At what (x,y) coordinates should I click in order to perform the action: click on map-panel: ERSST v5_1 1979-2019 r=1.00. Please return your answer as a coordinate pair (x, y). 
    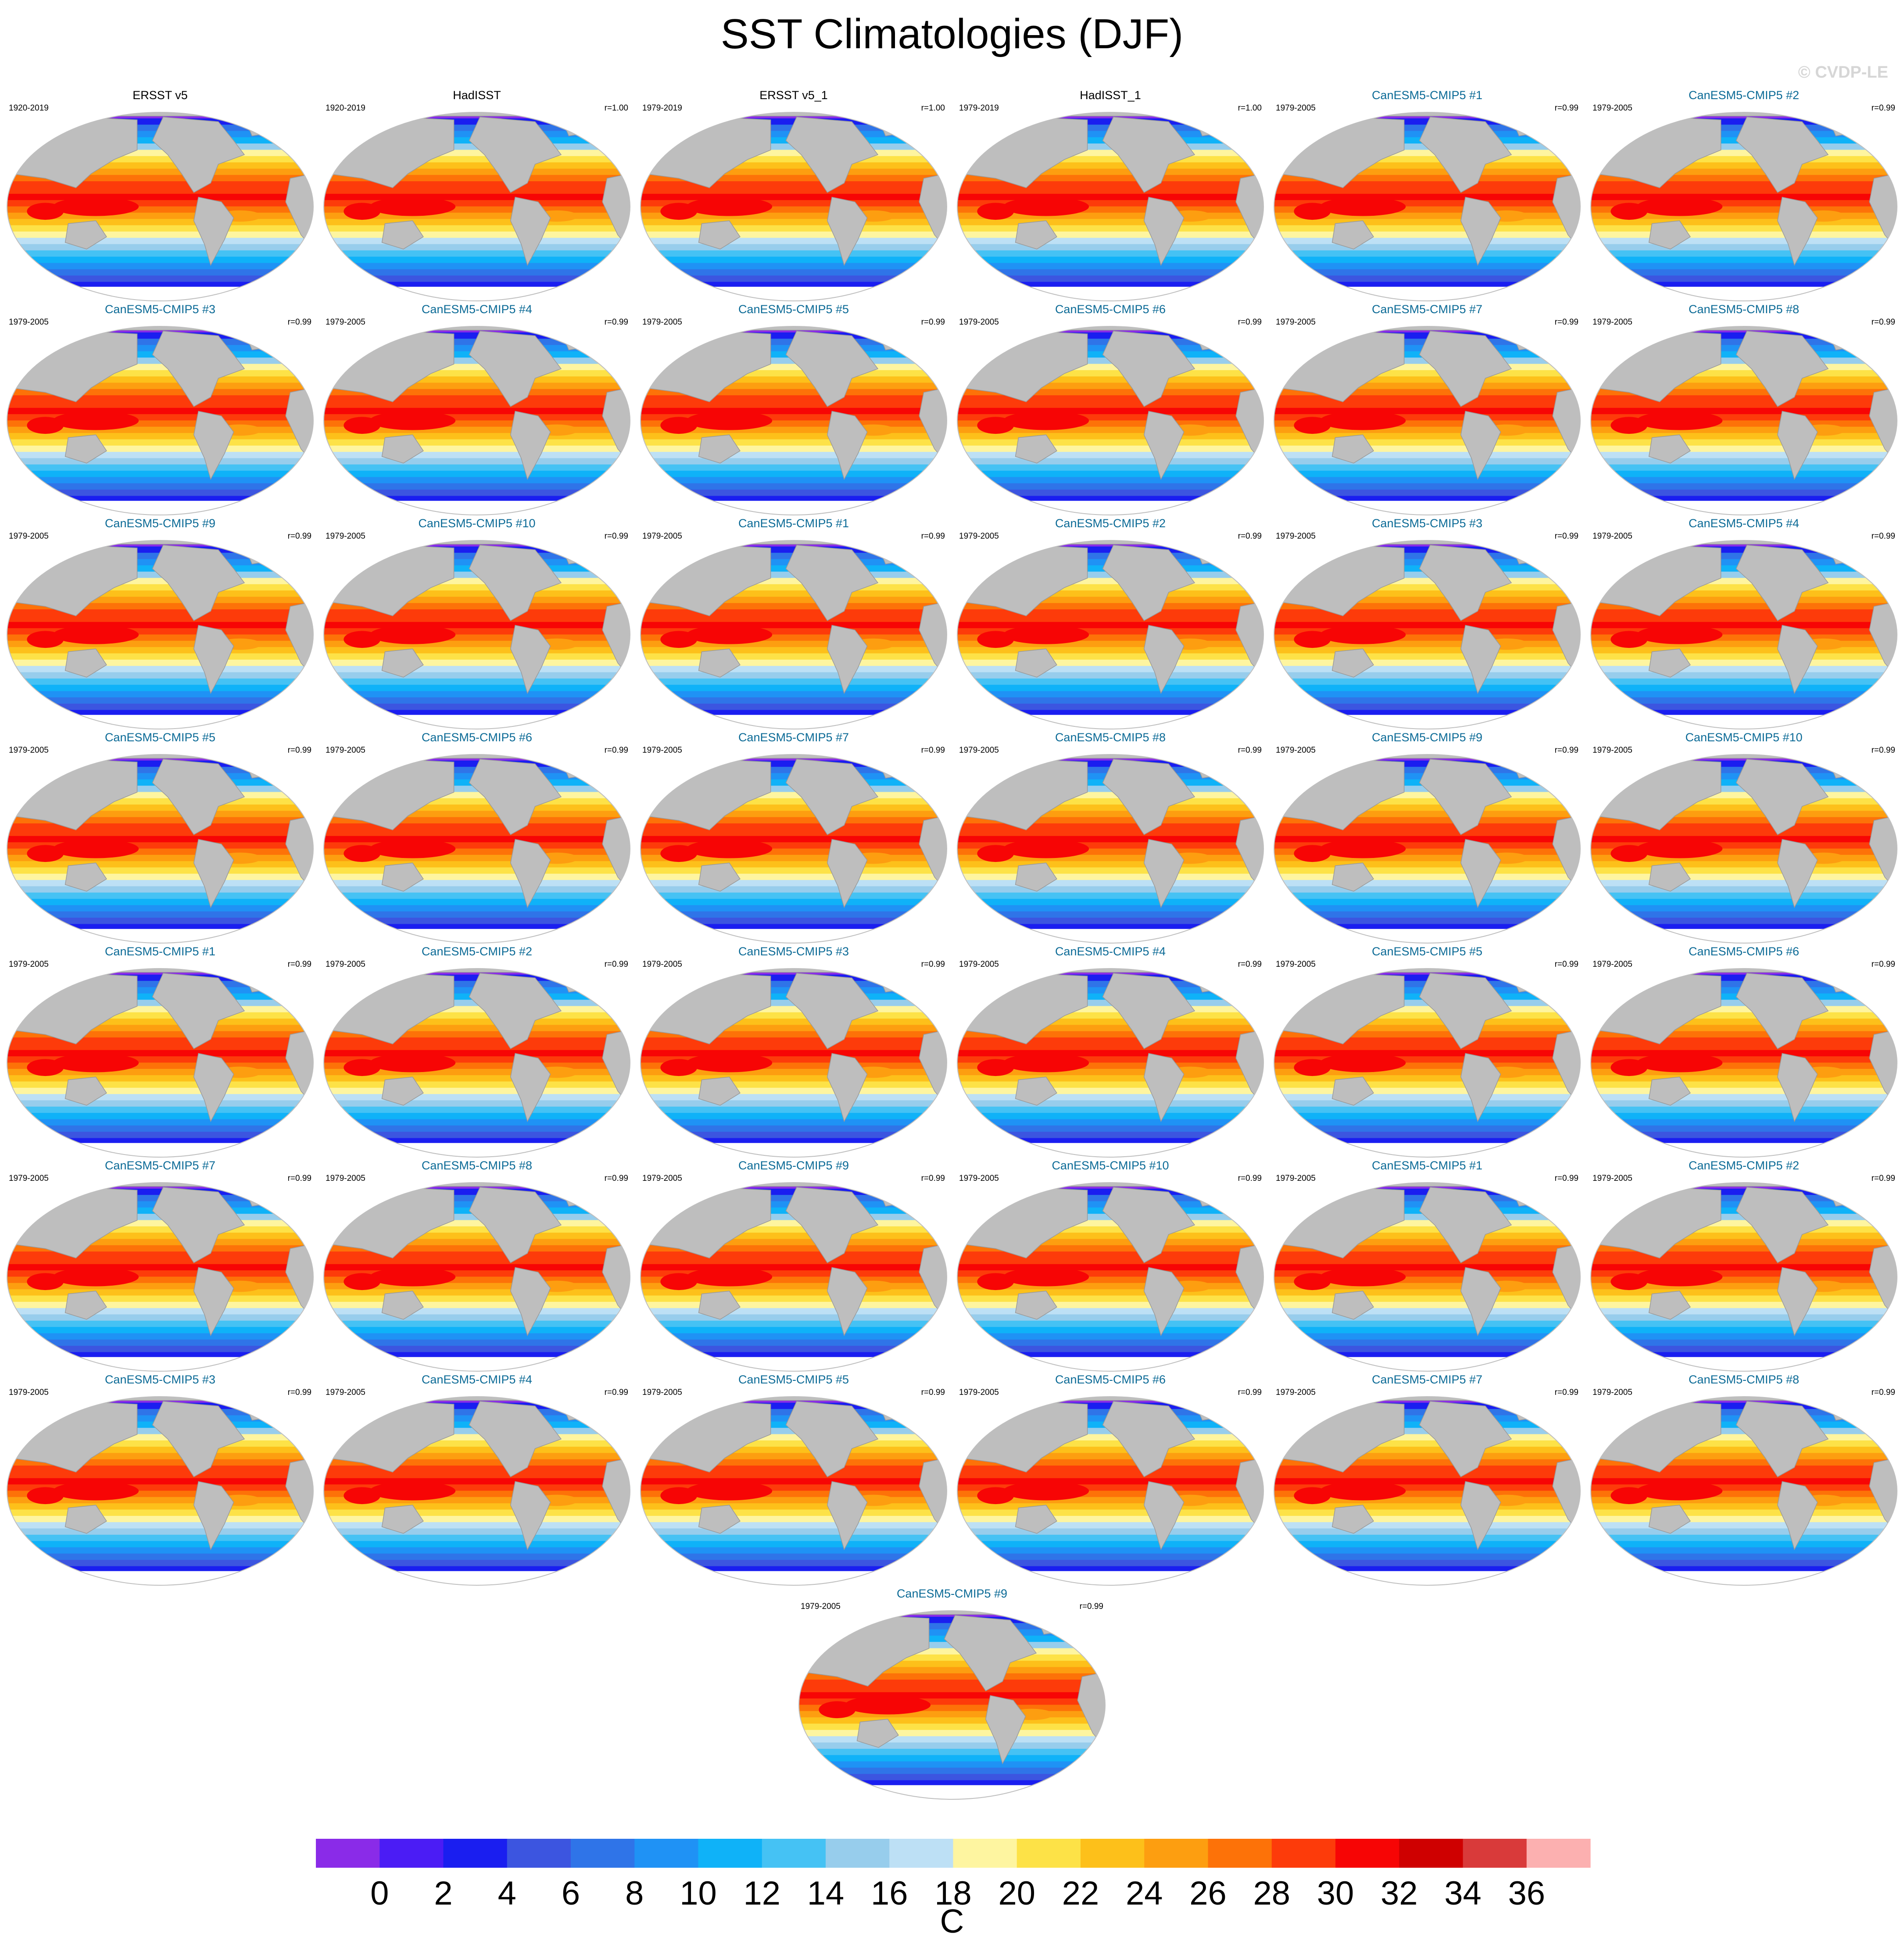
    Looking at the image, I should click on (793, 195).